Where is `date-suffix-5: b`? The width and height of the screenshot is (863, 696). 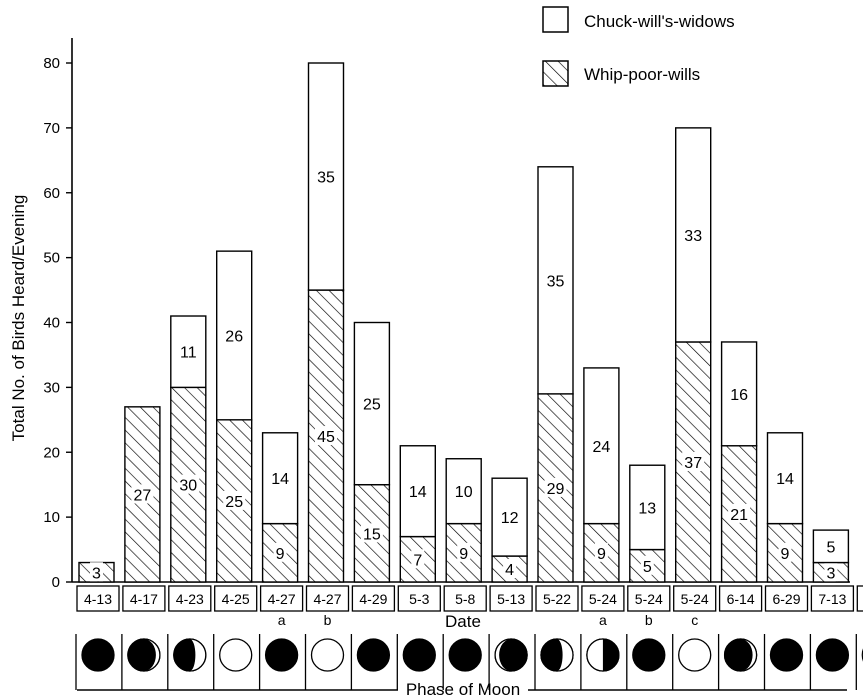
date-suffix-5: b is located at coordinates (328, 620).